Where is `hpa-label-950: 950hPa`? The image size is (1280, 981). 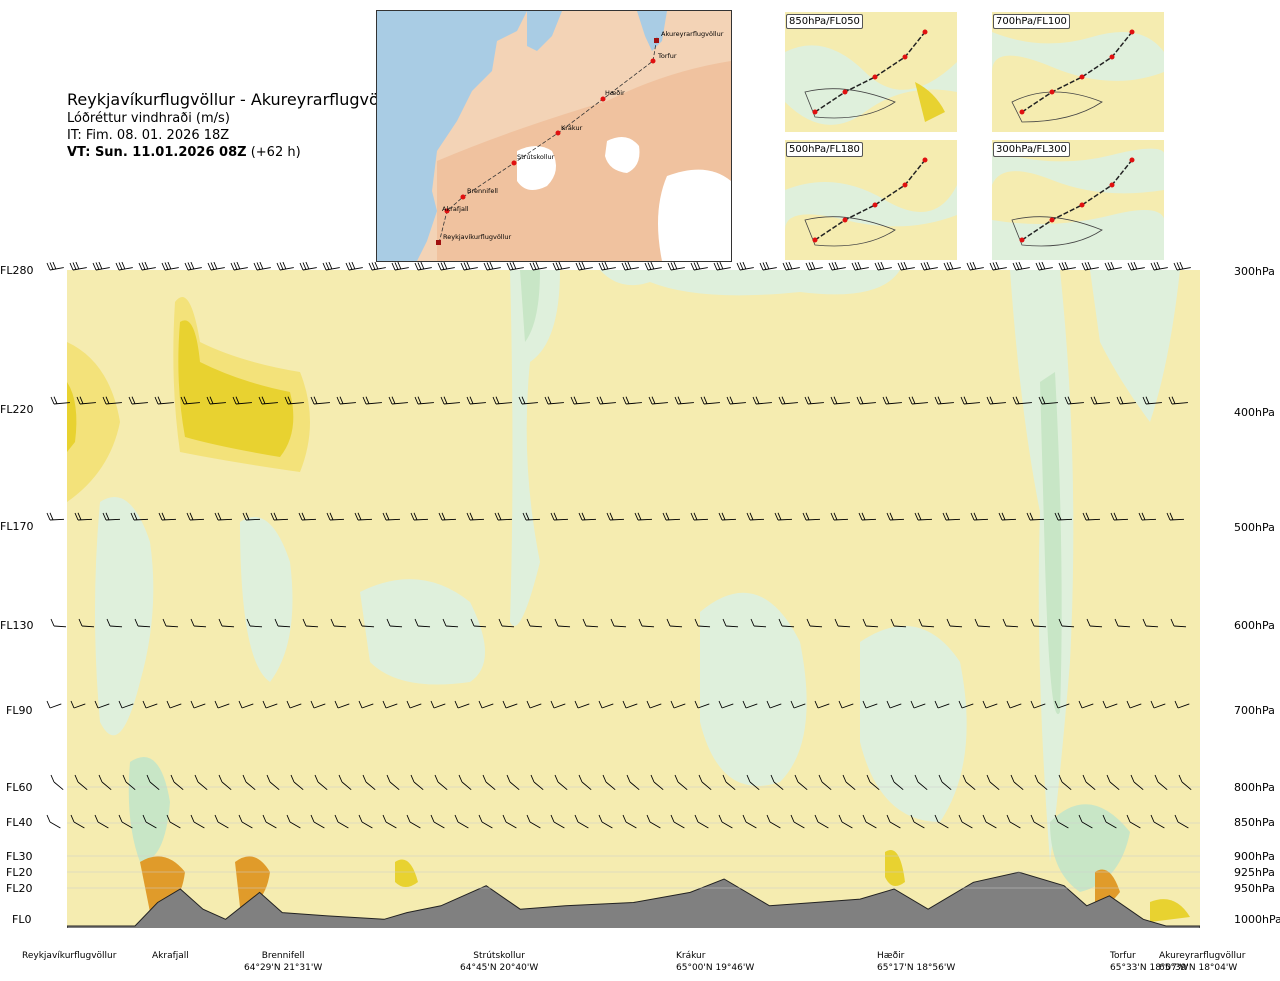 hpa-label-950: 950hPa is located at coordinates (1254, 888).